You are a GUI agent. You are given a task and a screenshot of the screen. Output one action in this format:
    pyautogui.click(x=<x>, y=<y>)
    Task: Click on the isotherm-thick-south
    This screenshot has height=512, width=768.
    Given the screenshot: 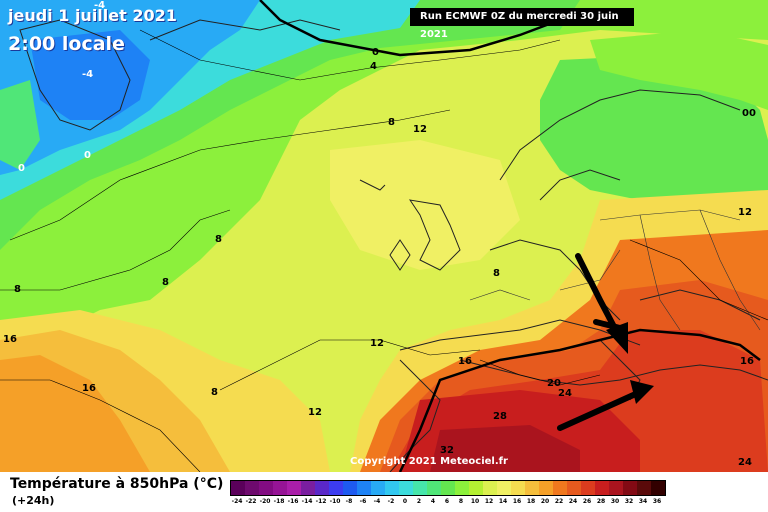 What is the action you would take?
    pyautogui.click(x=579, y=400)
    